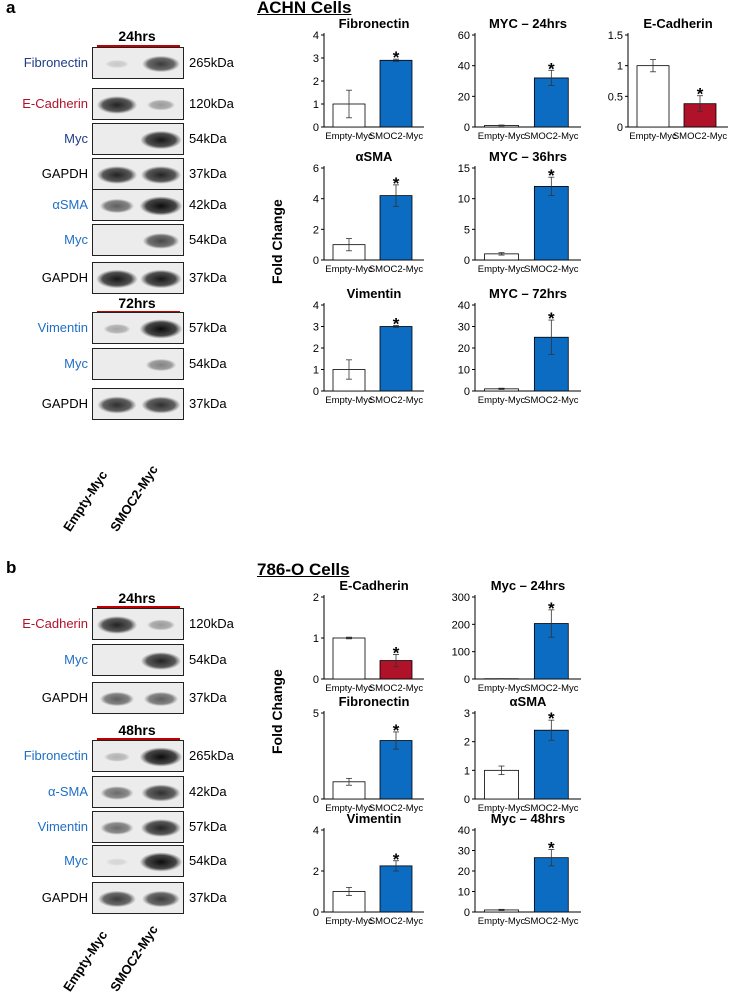  Describe the element at coordinates (10, 9) in the screenshot. I see `panel-a-letter: a` at that location.